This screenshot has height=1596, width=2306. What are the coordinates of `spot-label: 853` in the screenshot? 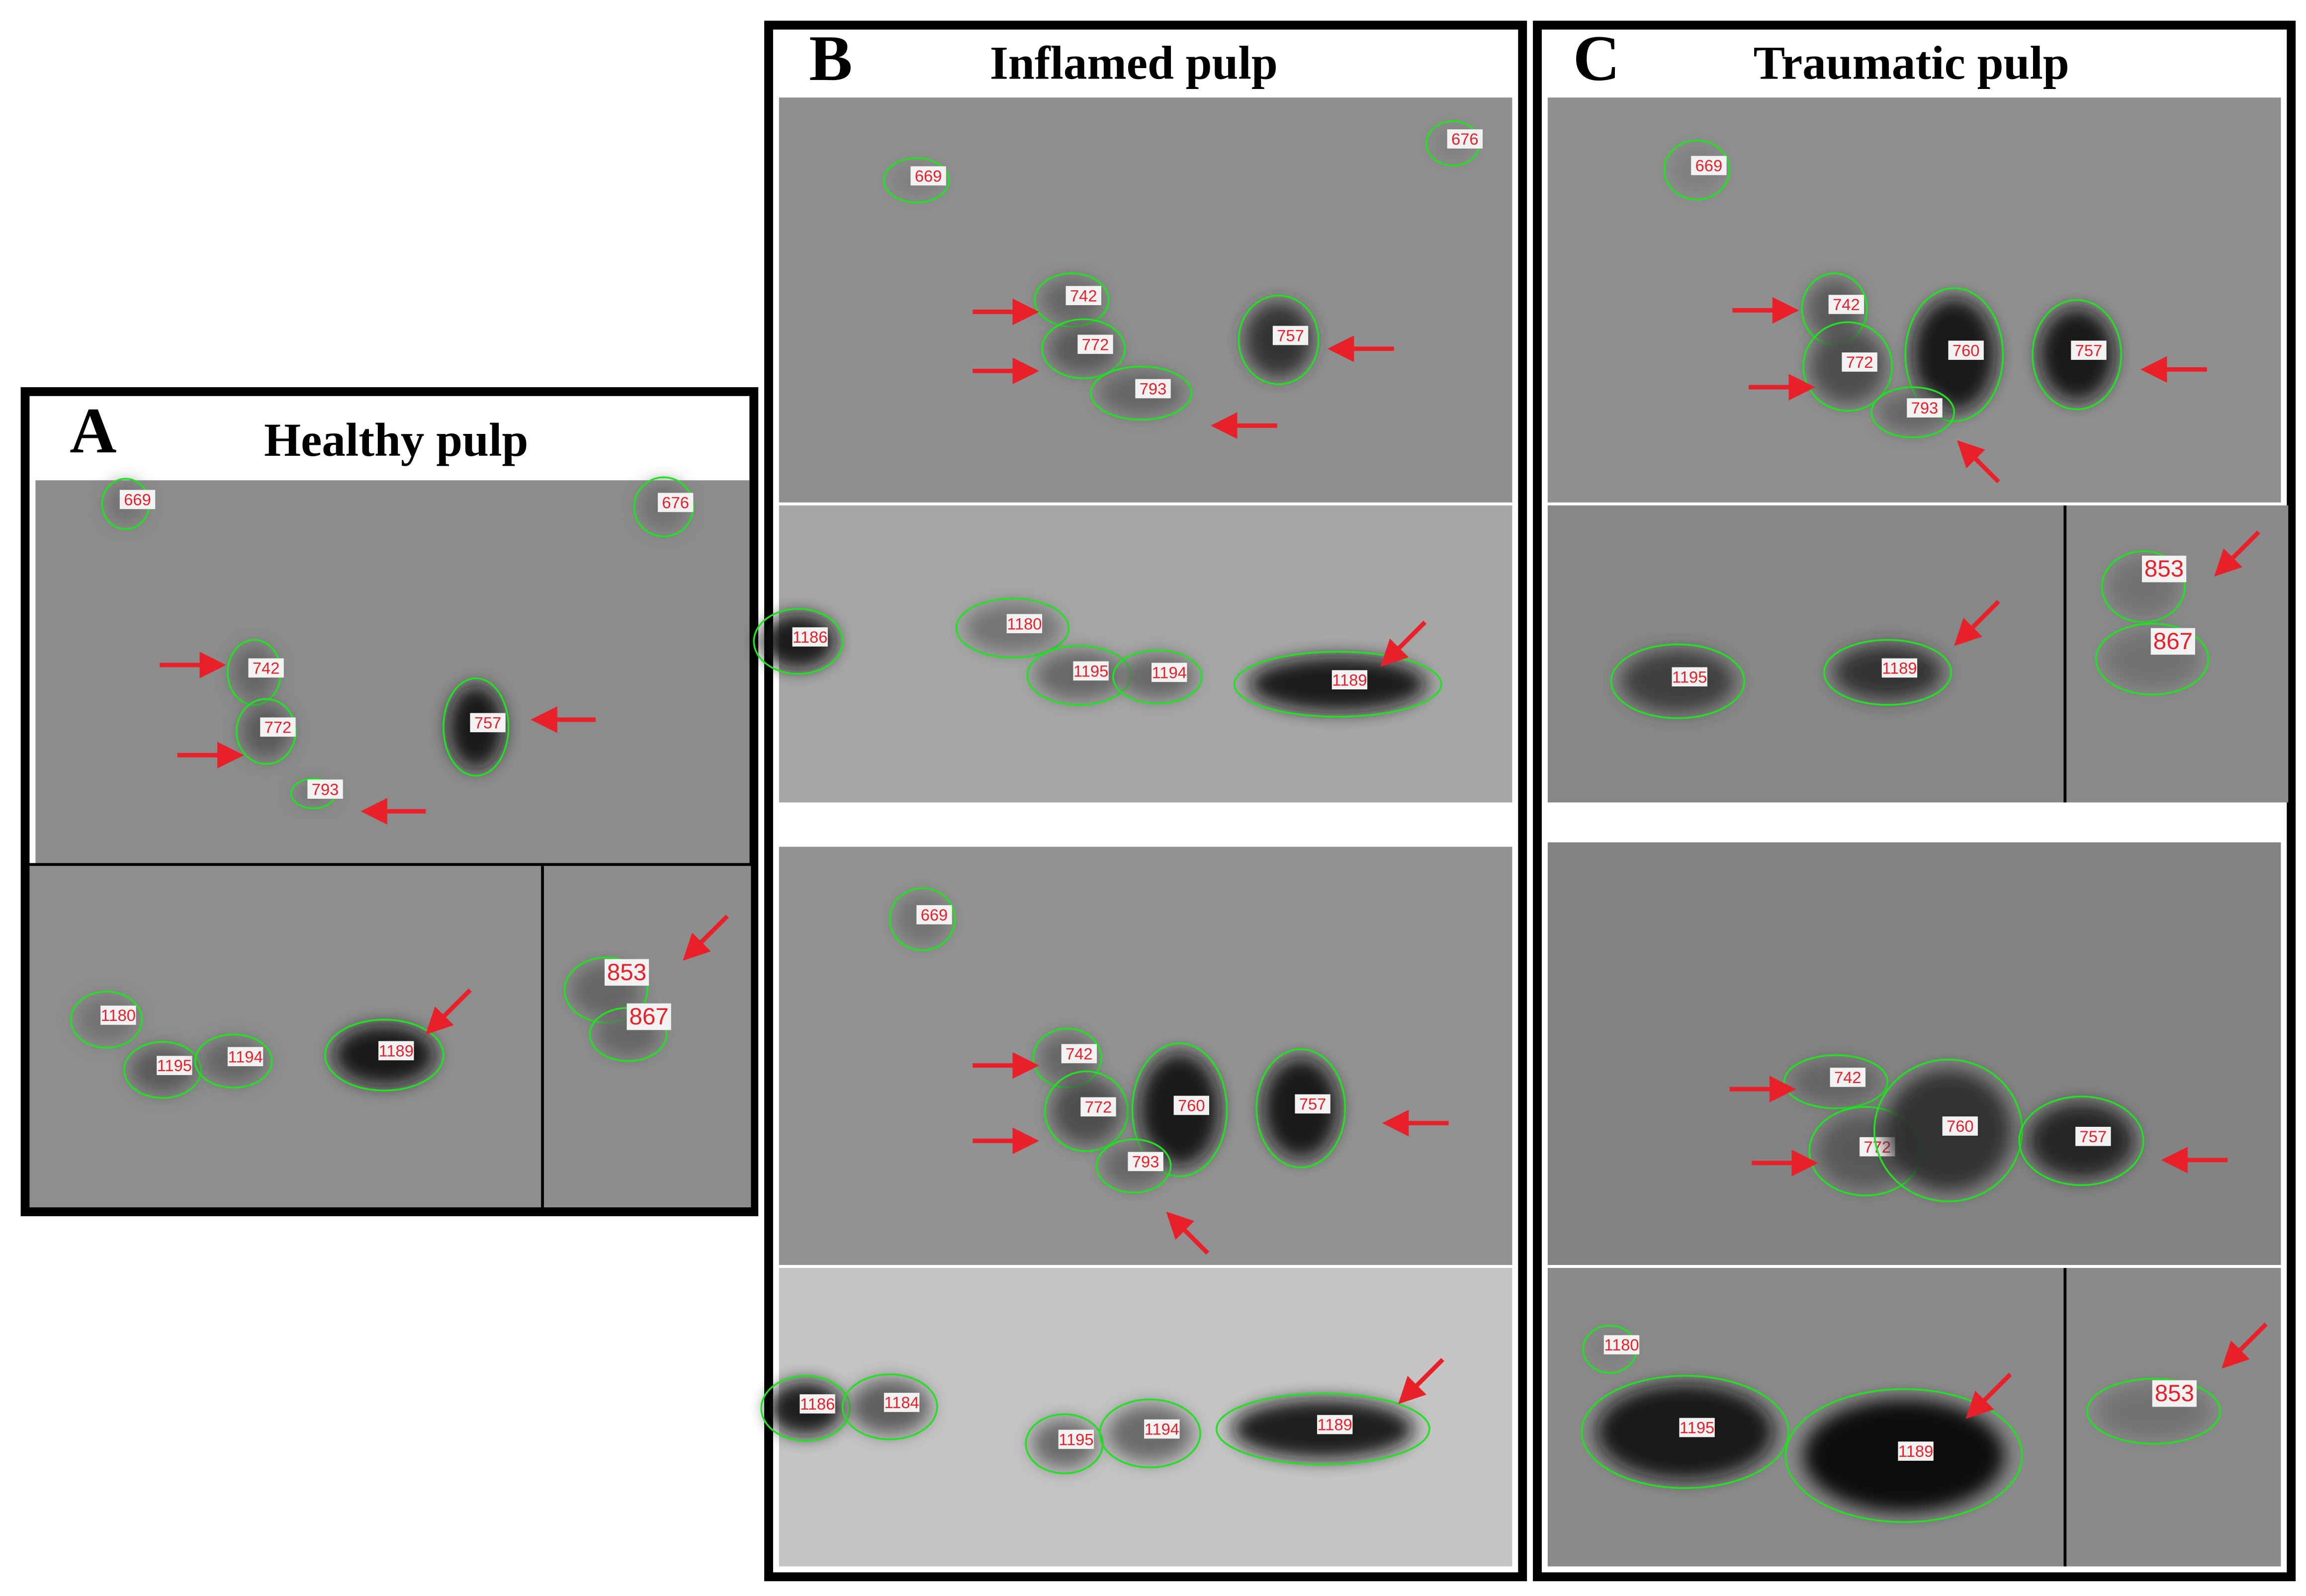 It's located at (626, 972).